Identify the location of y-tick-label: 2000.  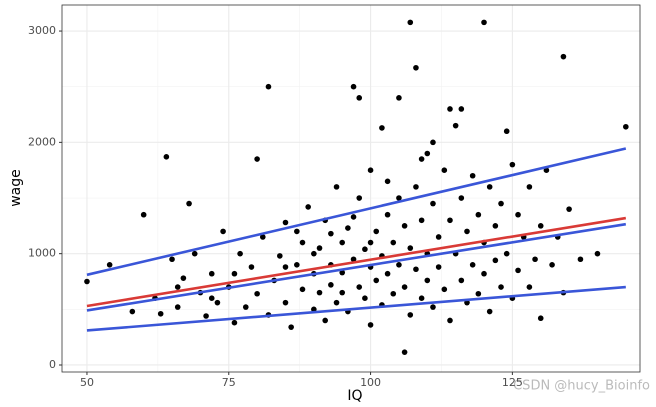
(42, 141).